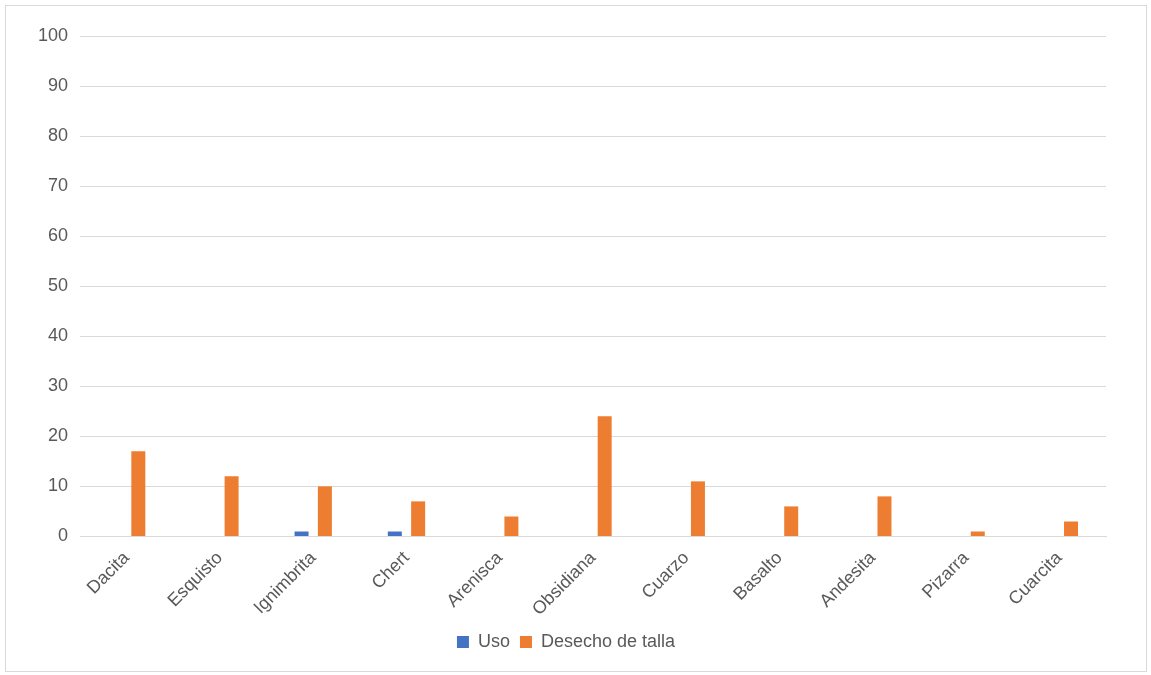  Describe the element at coordinates (58, 385) in the screenshot. I see `y-tick-label: 30` at that location.